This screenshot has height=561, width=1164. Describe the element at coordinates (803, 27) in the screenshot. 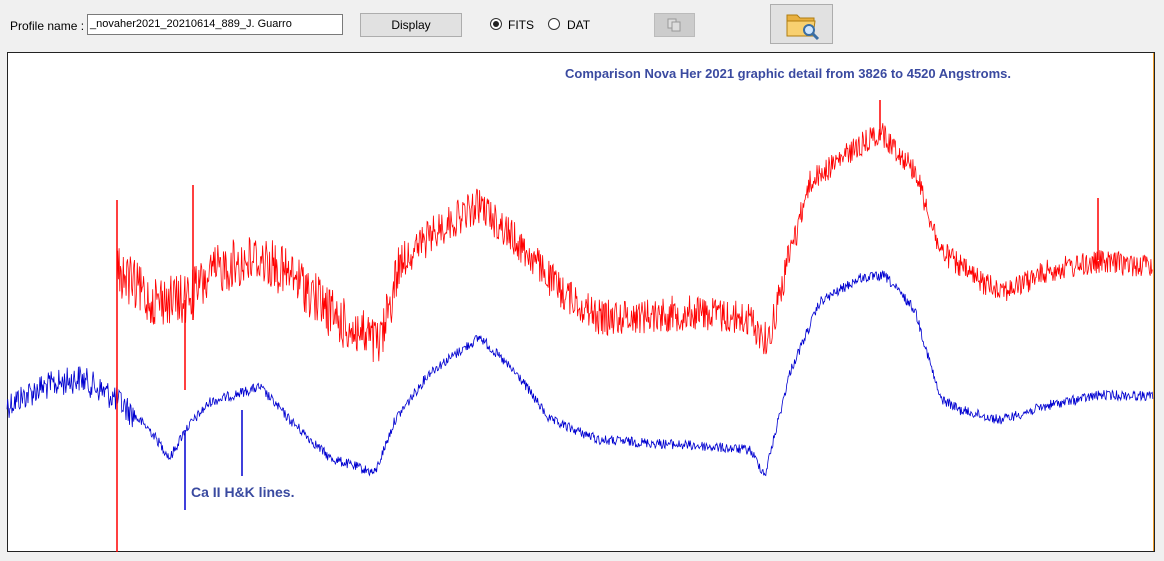

I see `folder-icon` at that location.